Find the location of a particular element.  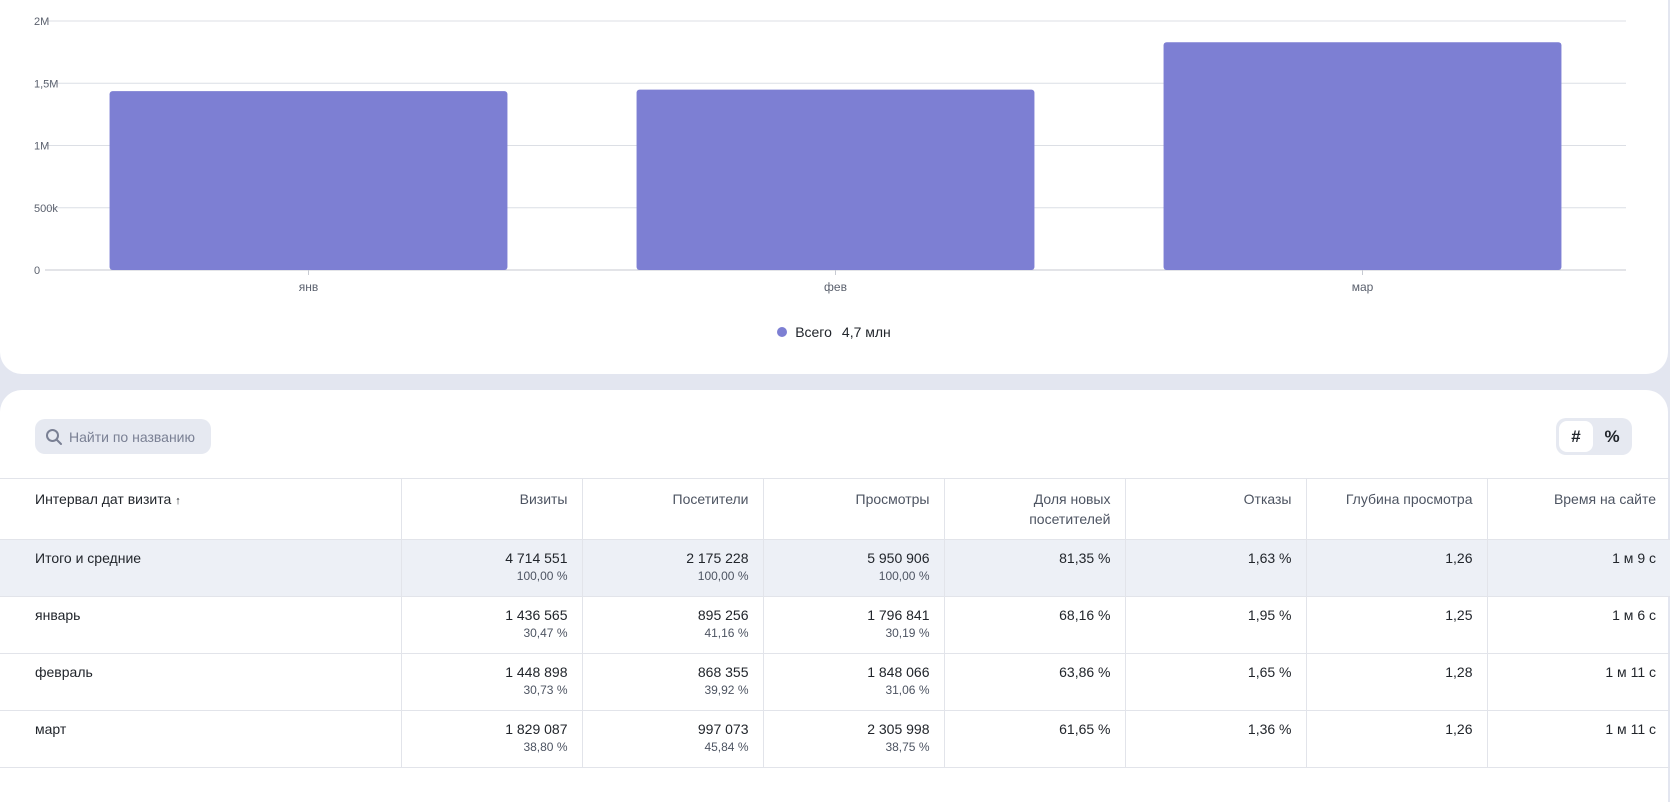

y-tick-label: 1M is located at coordinates (41, 147).